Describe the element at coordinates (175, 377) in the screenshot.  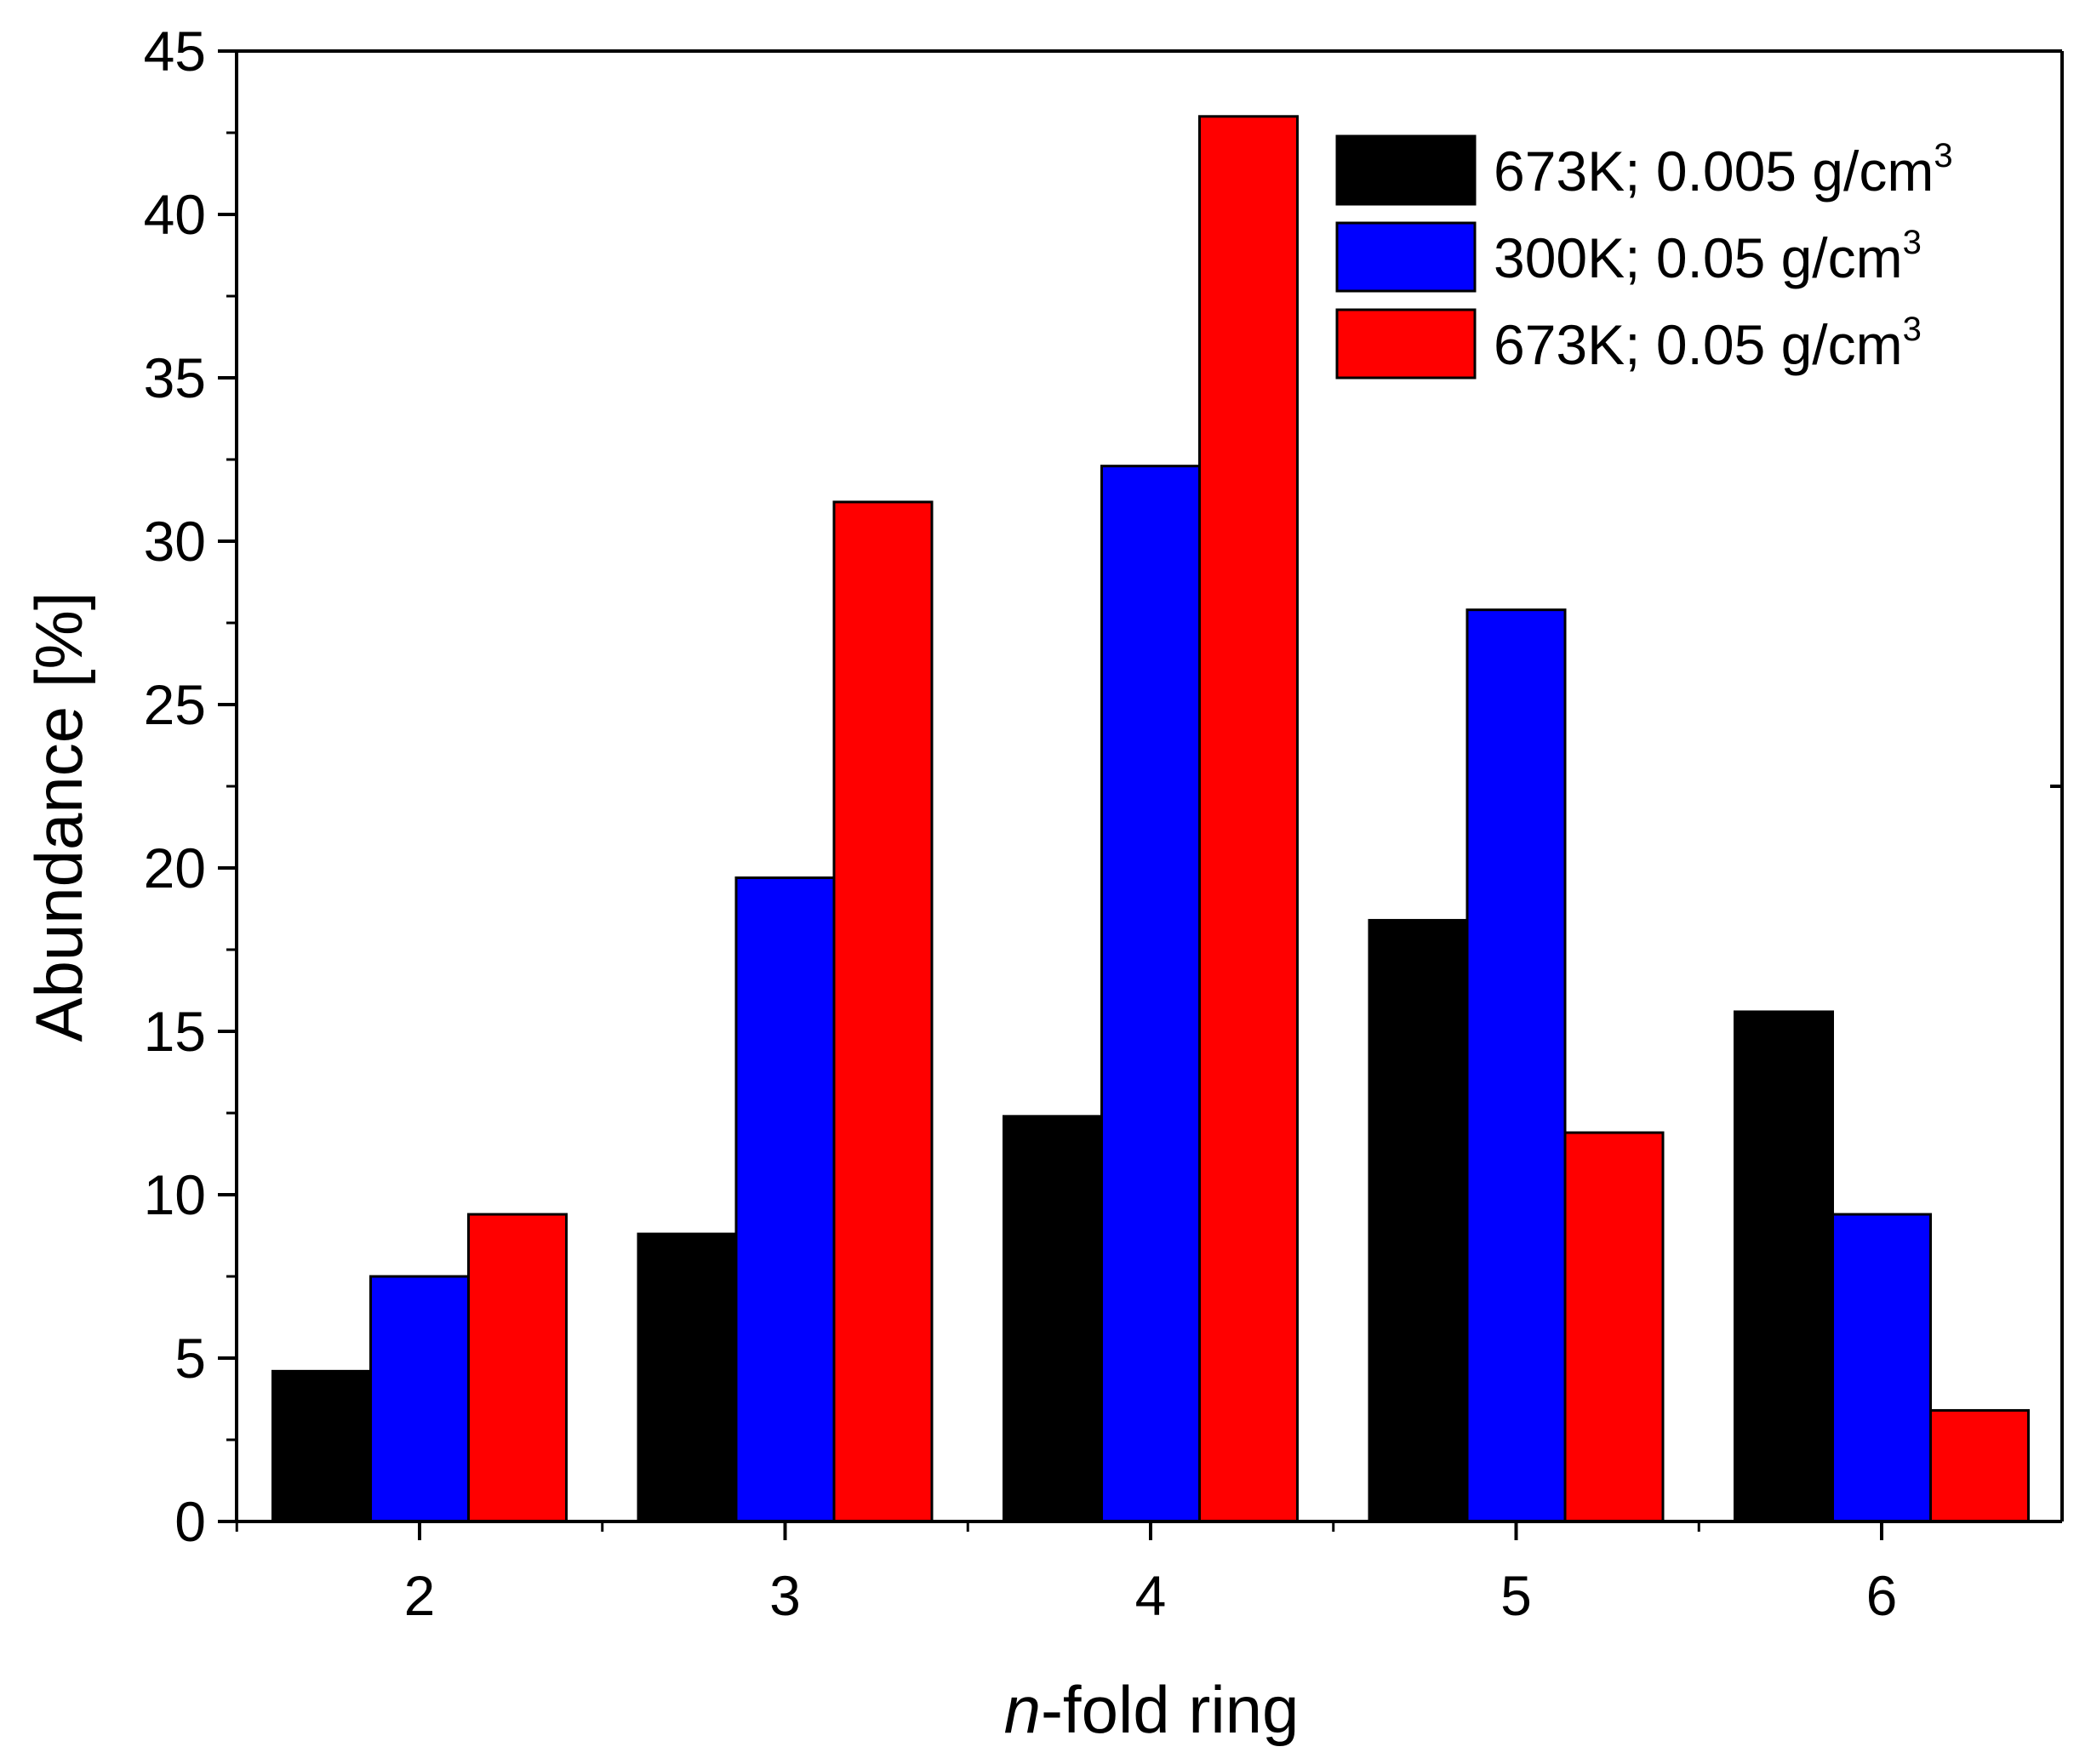
I see `y-tick-label: 35` at that location.